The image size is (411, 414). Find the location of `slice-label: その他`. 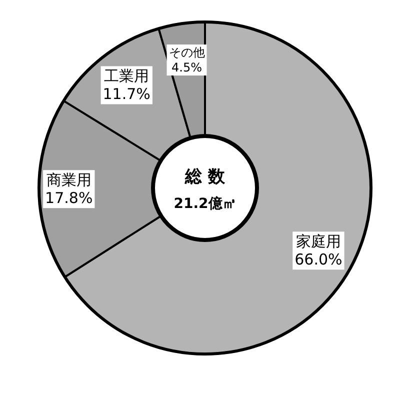

slice-label: その他 is located at coordinates (186, 53).